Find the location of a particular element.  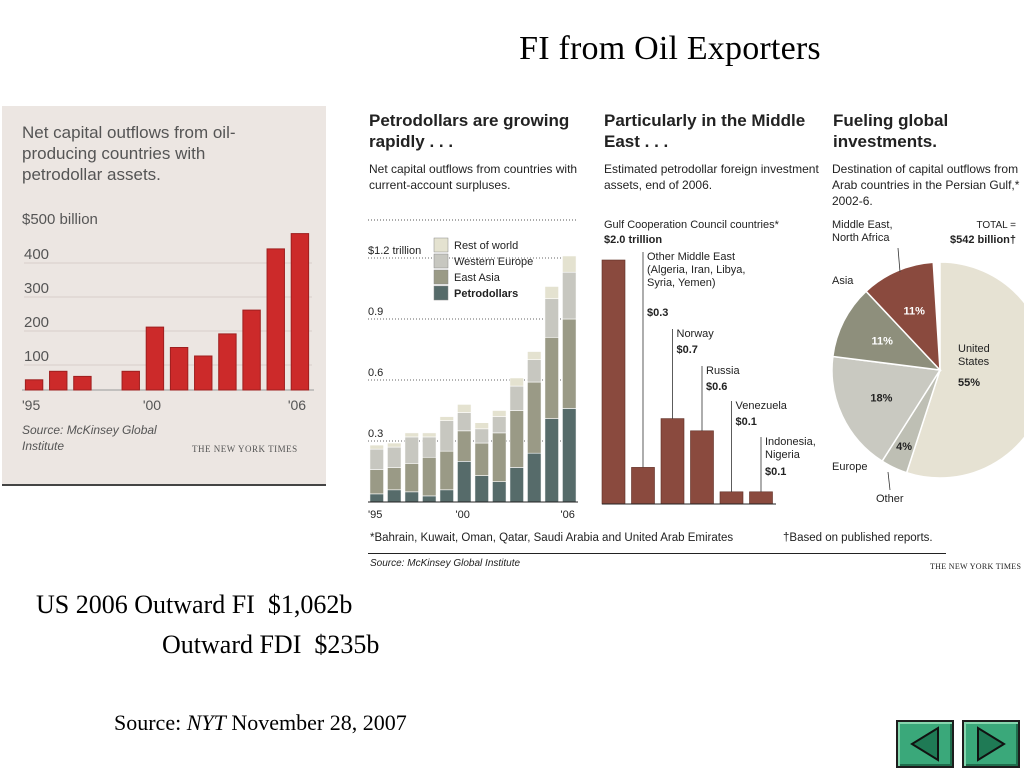

me-bar-label: Norway is located at coordinates (696, 334).